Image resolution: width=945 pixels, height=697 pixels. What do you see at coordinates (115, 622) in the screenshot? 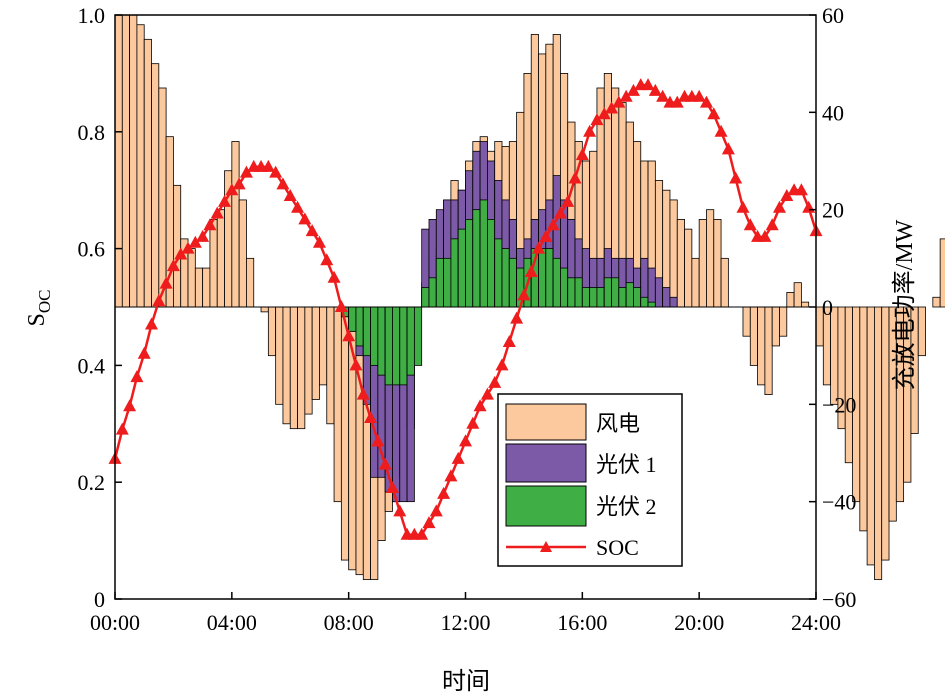
I see `x-tick-label: 00:00` at bounding box center [115, 622].